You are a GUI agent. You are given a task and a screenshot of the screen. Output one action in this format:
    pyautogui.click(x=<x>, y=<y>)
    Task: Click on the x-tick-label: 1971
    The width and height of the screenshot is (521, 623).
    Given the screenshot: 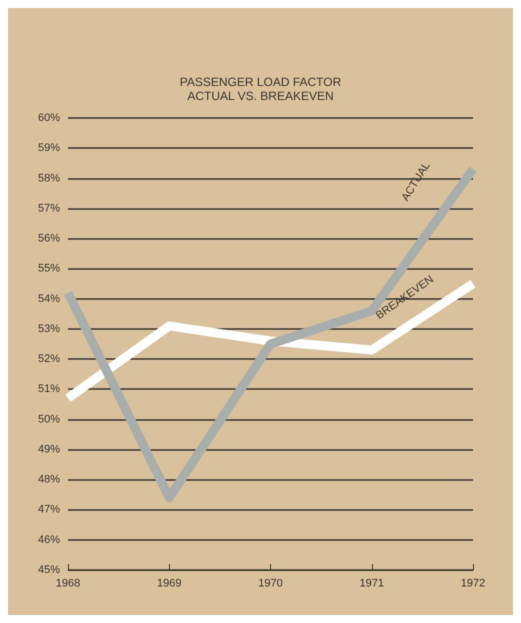 What is the action you would take?
    pyautogui.click(x=372, y=584)
    